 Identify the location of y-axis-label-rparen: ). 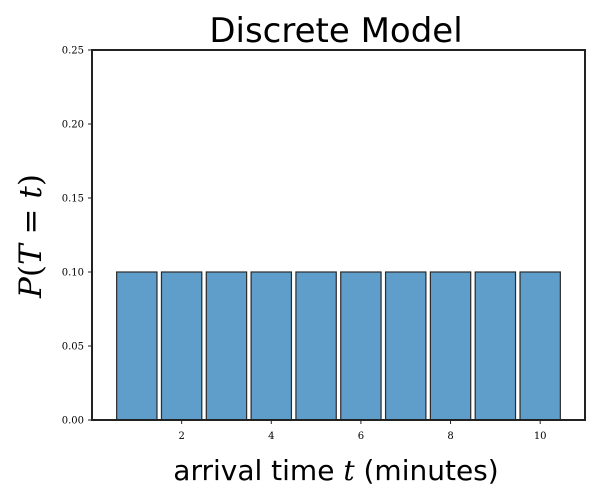
(31, 180).